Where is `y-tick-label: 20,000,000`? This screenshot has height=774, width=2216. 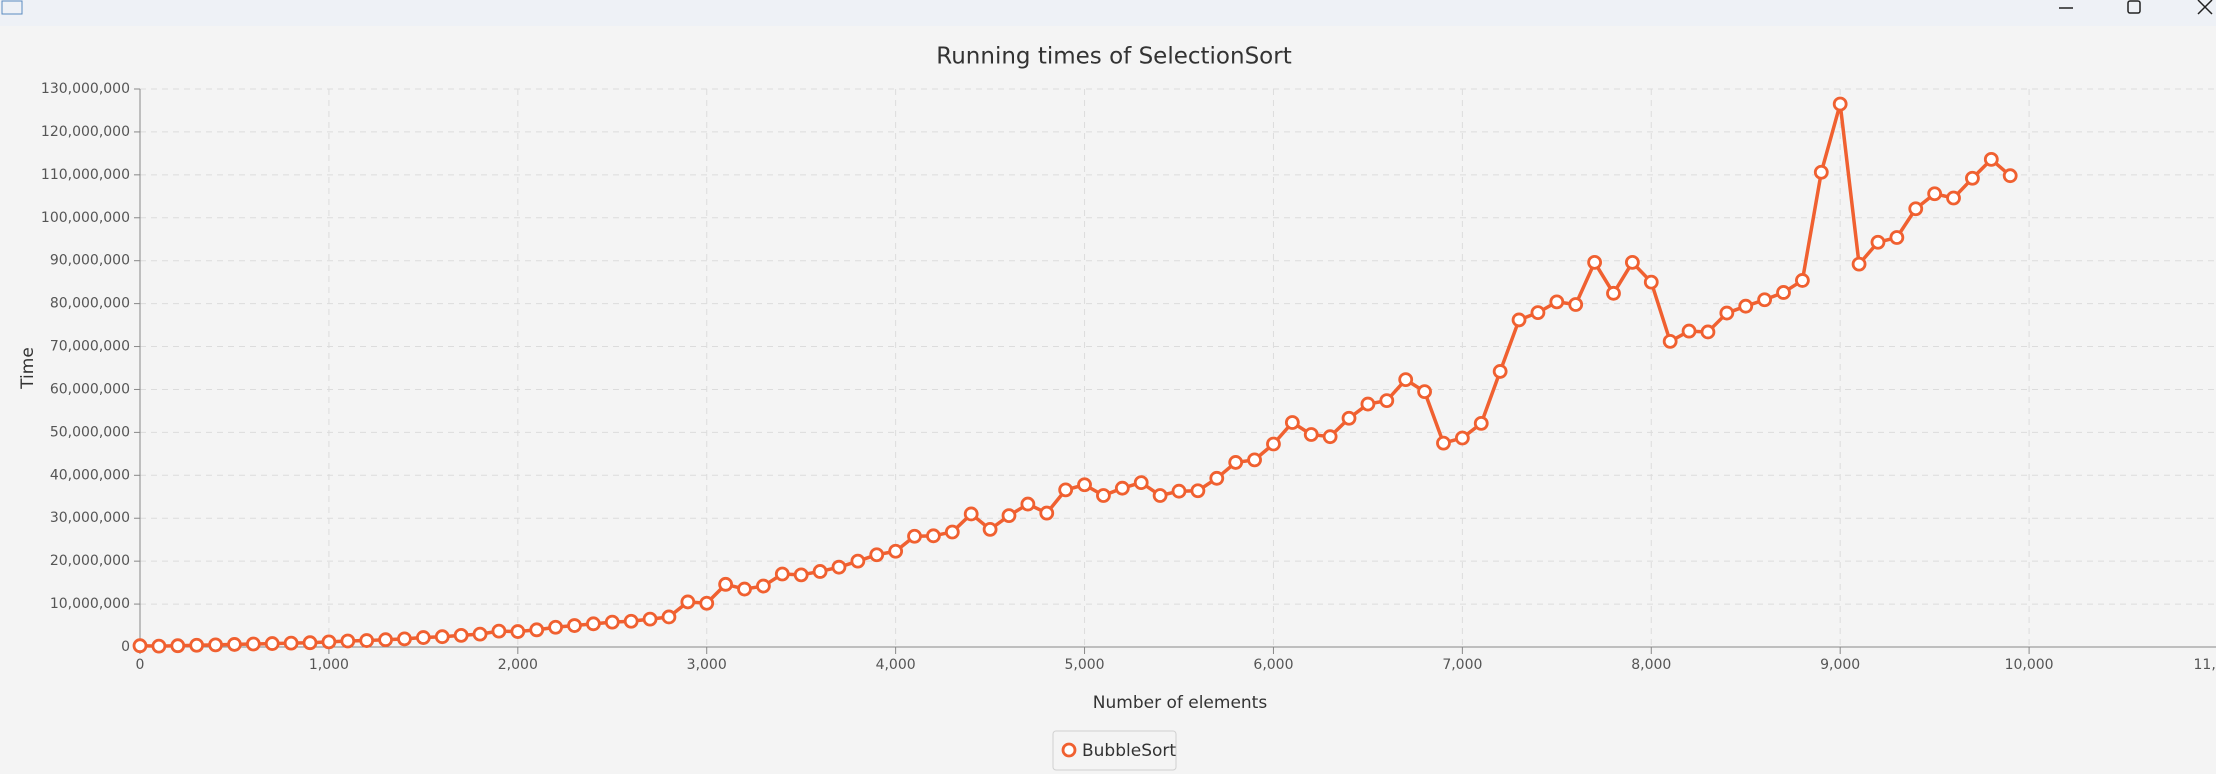 y-tick-label: 20,000,000 is located at coordinates (90, 561).